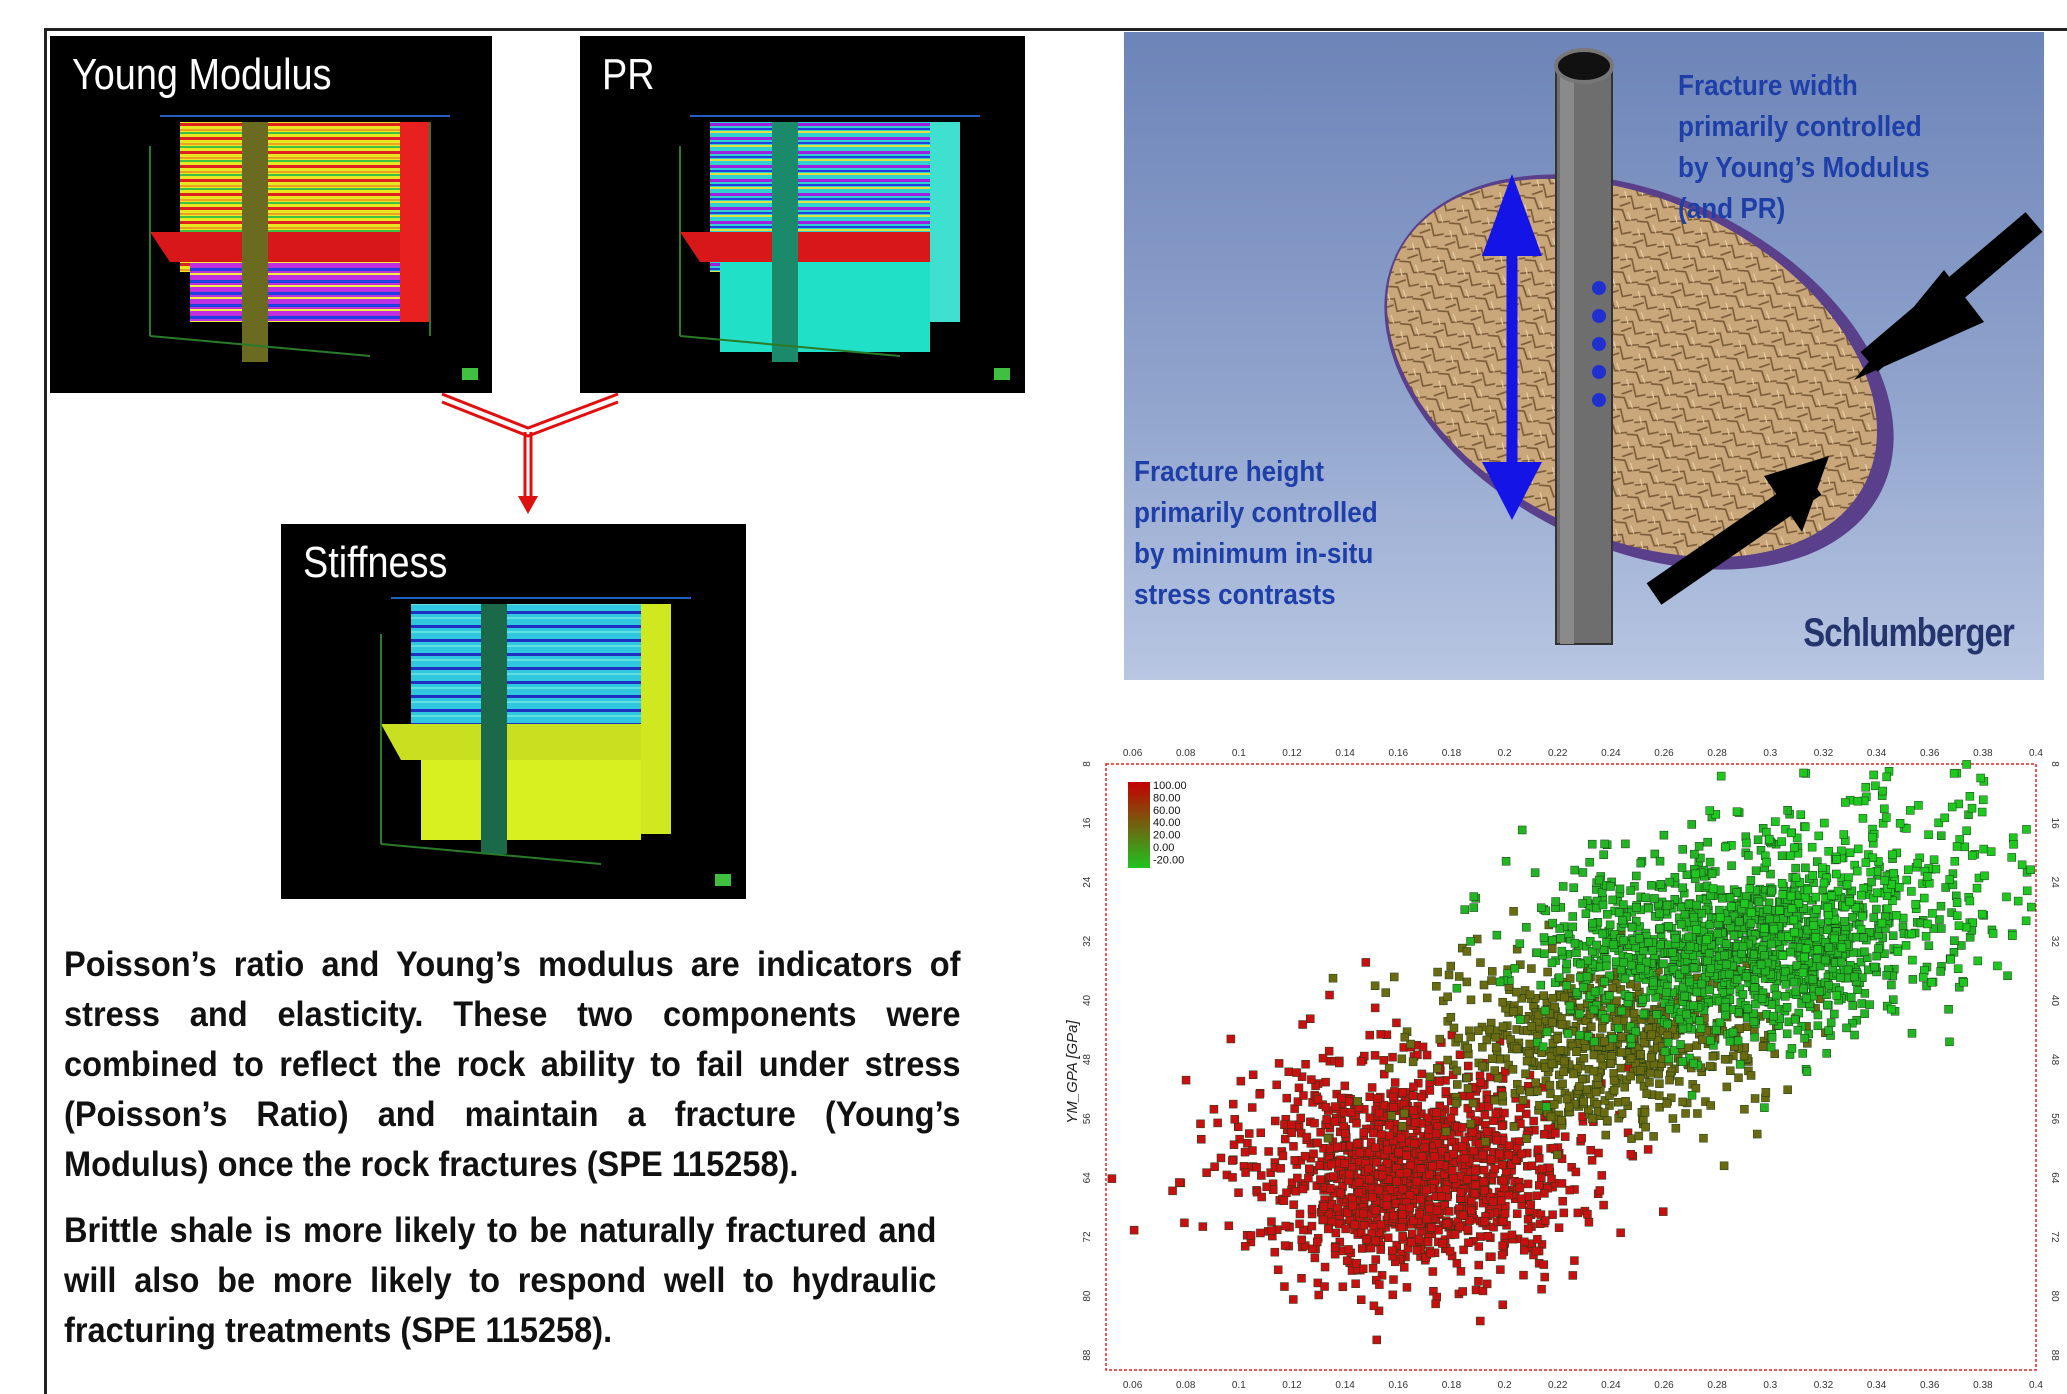 The height and width of the screenshot is (1394, 2067). What do you see at coordinates (1713, 346) in the screenshot?
I see `fracture-illustration` at bounding box center [1713, 346].